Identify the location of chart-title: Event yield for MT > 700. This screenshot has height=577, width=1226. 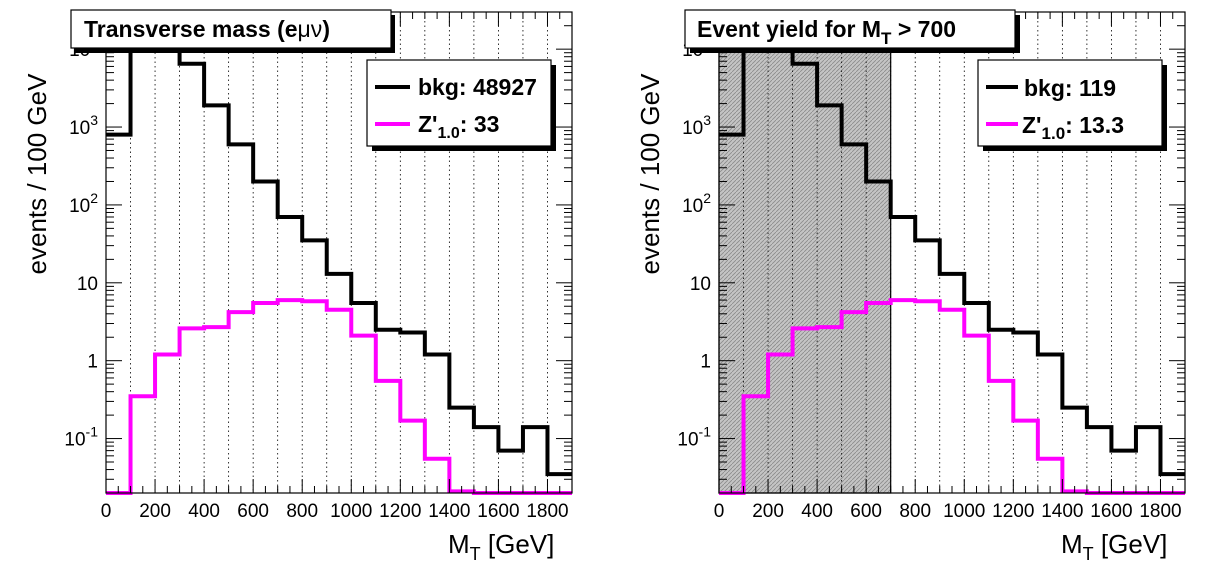
(826, 32).